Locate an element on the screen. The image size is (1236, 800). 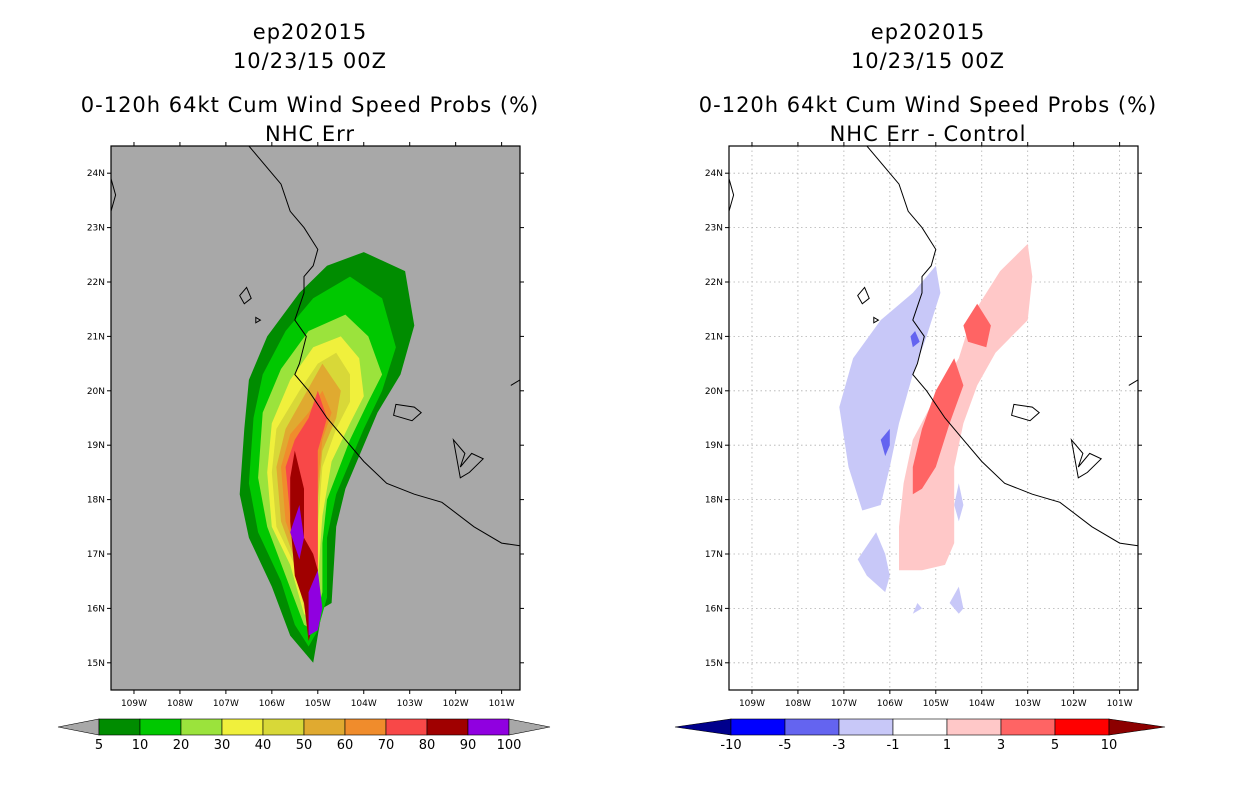
left-xtick-label-6: 103W is located at coordinates (410, 704).